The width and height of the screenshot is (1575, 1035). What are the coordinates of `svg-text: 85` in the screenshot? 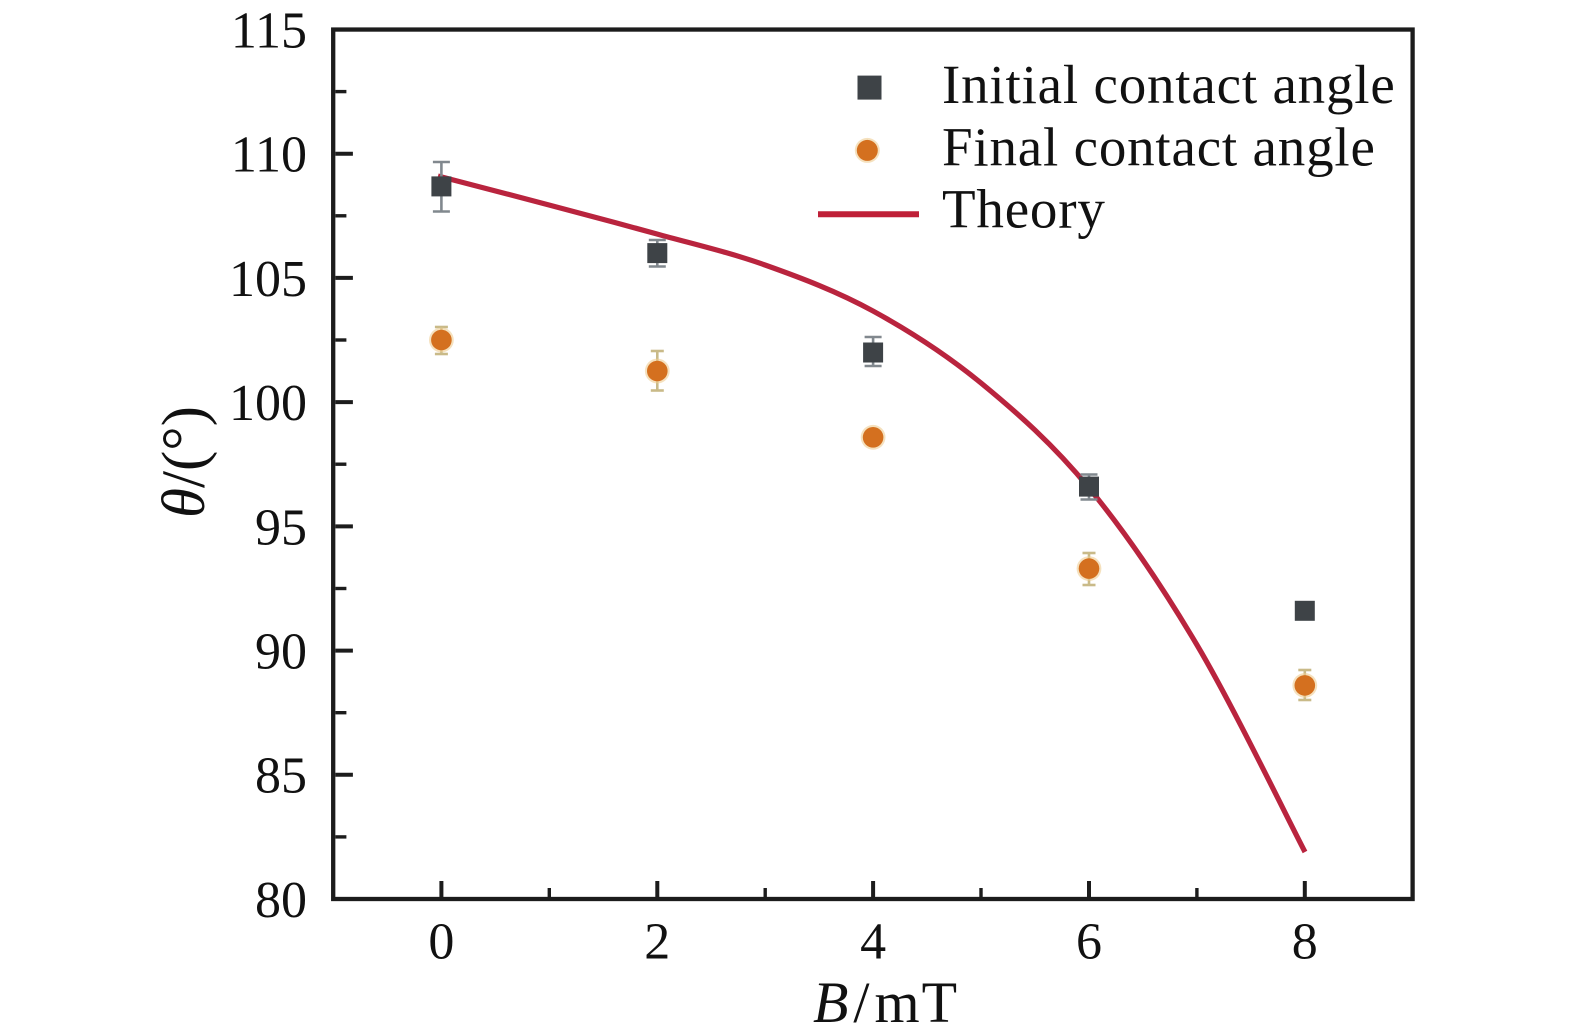 It's located at (281, 776).